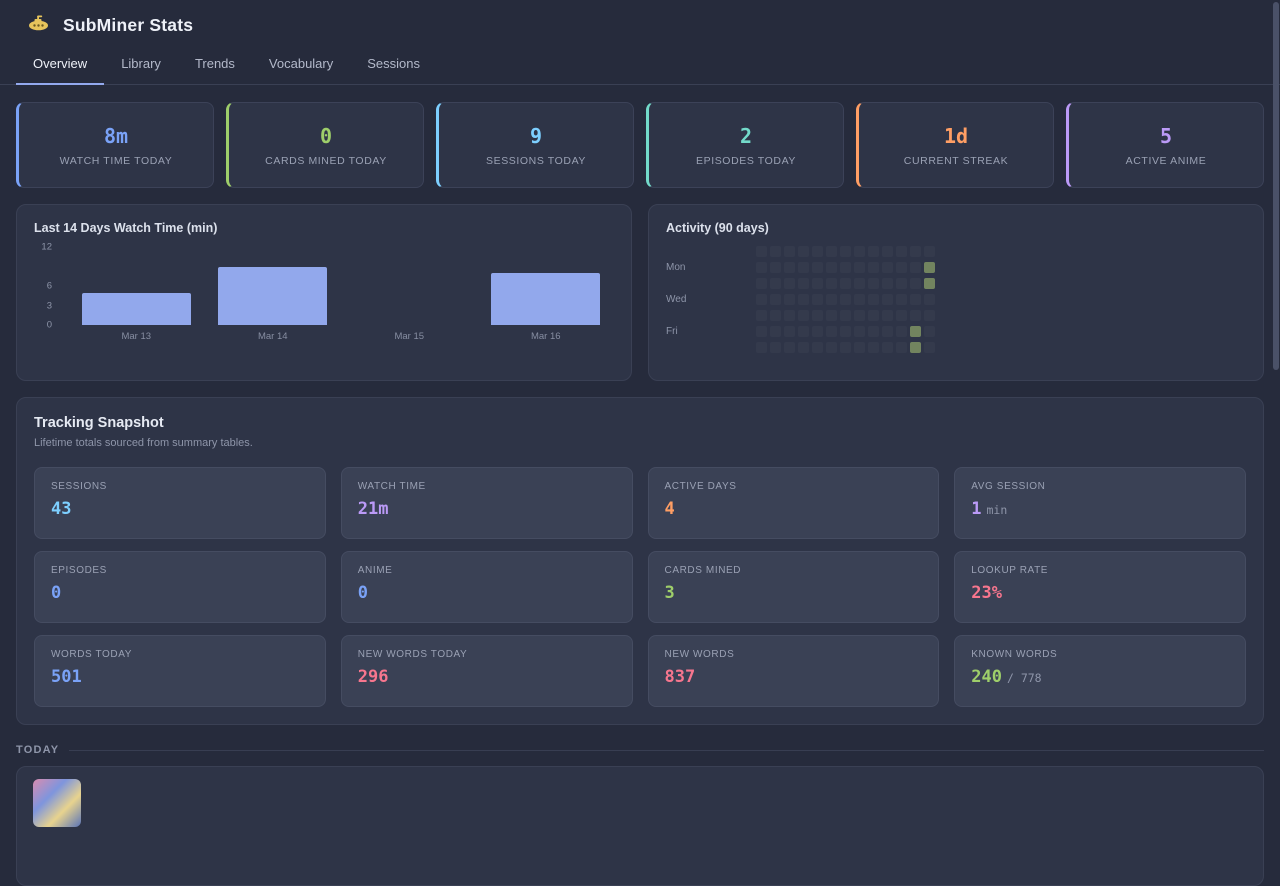 Image resolution: width=1280 pixels, height=886 pixels. What do you see at coordinates (1100, 503) in the screenshot?
I see `tracking-card-avg-session: AVG SESSION 1 min` at bounding box center [1100, 503].